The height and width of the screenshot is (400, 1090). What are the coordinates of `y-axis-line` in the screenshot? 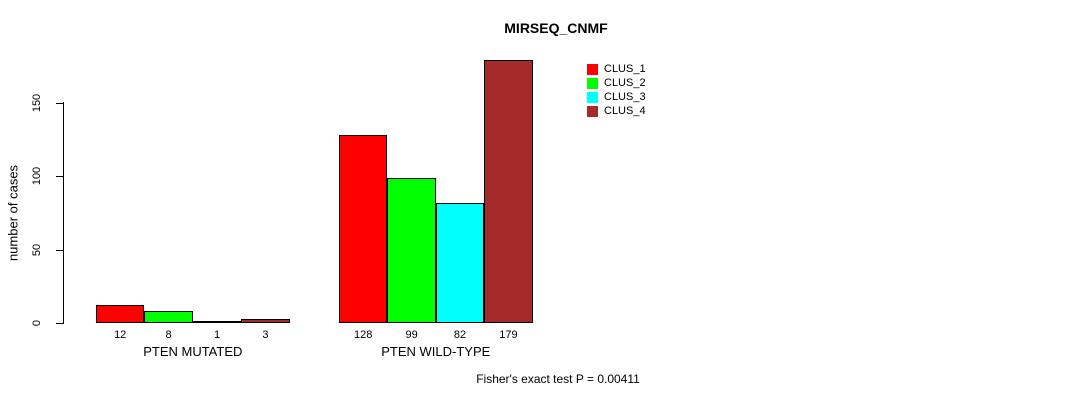 It's located at (63, 213).